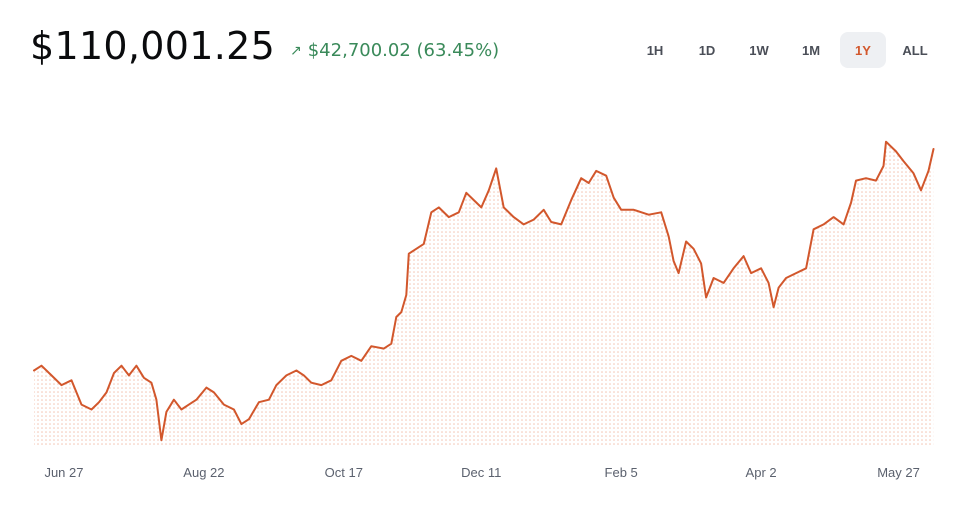 This screenshot has width=960, height=505. Describe the element at coordinates (785, 50) in the screenshot. I see `time-range-selector: 1H 1D 1W 1M 1Y ALL` at that location.